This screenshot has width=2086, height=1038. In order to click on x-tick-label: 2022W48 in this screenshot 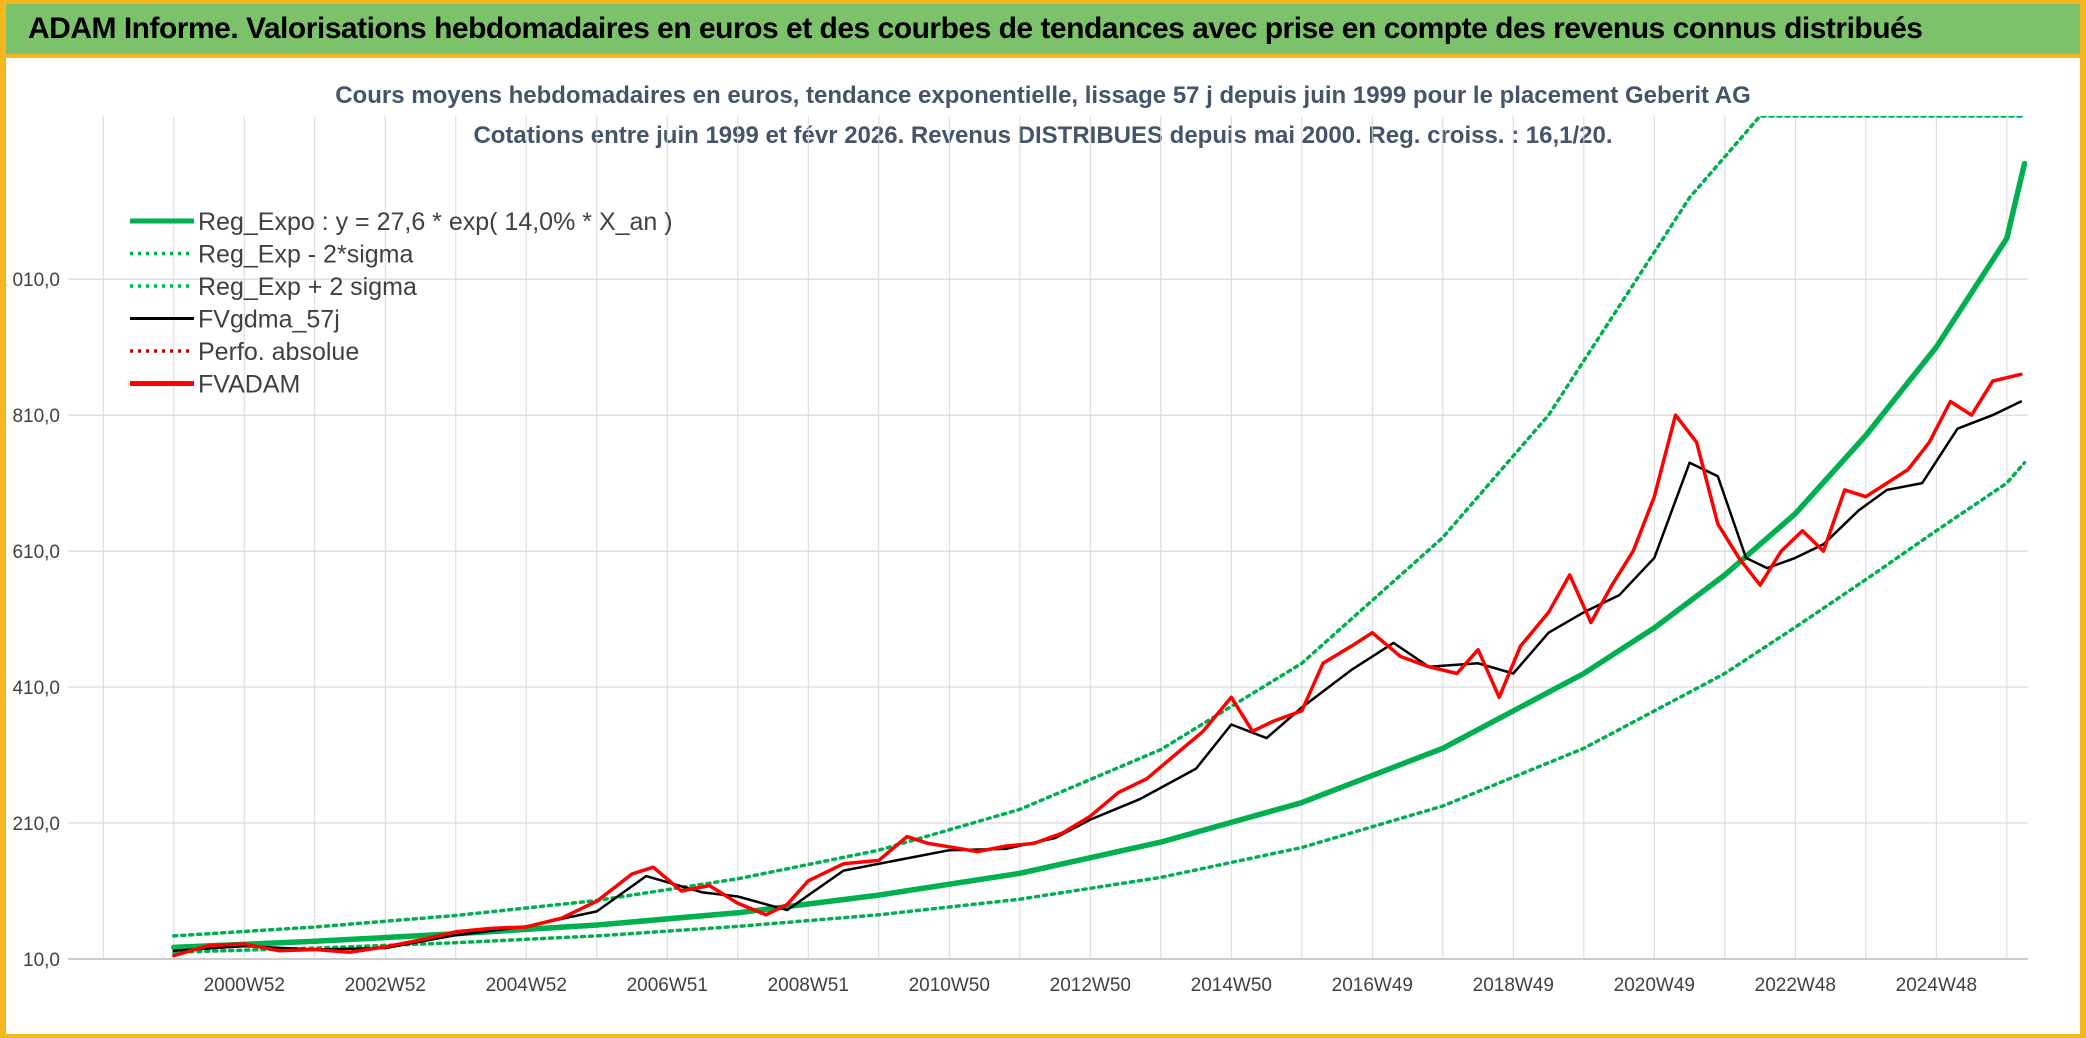, I will do `click(1795, 985)`.